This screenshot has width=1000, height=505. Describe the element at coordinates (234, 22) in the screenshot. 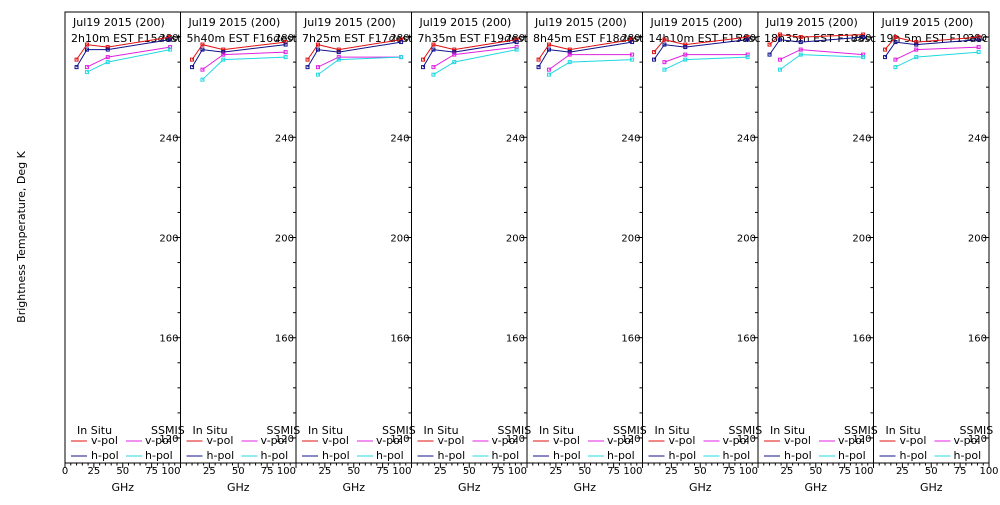

I see `panel-2-title: Jul19 2015 (200)` at that location.